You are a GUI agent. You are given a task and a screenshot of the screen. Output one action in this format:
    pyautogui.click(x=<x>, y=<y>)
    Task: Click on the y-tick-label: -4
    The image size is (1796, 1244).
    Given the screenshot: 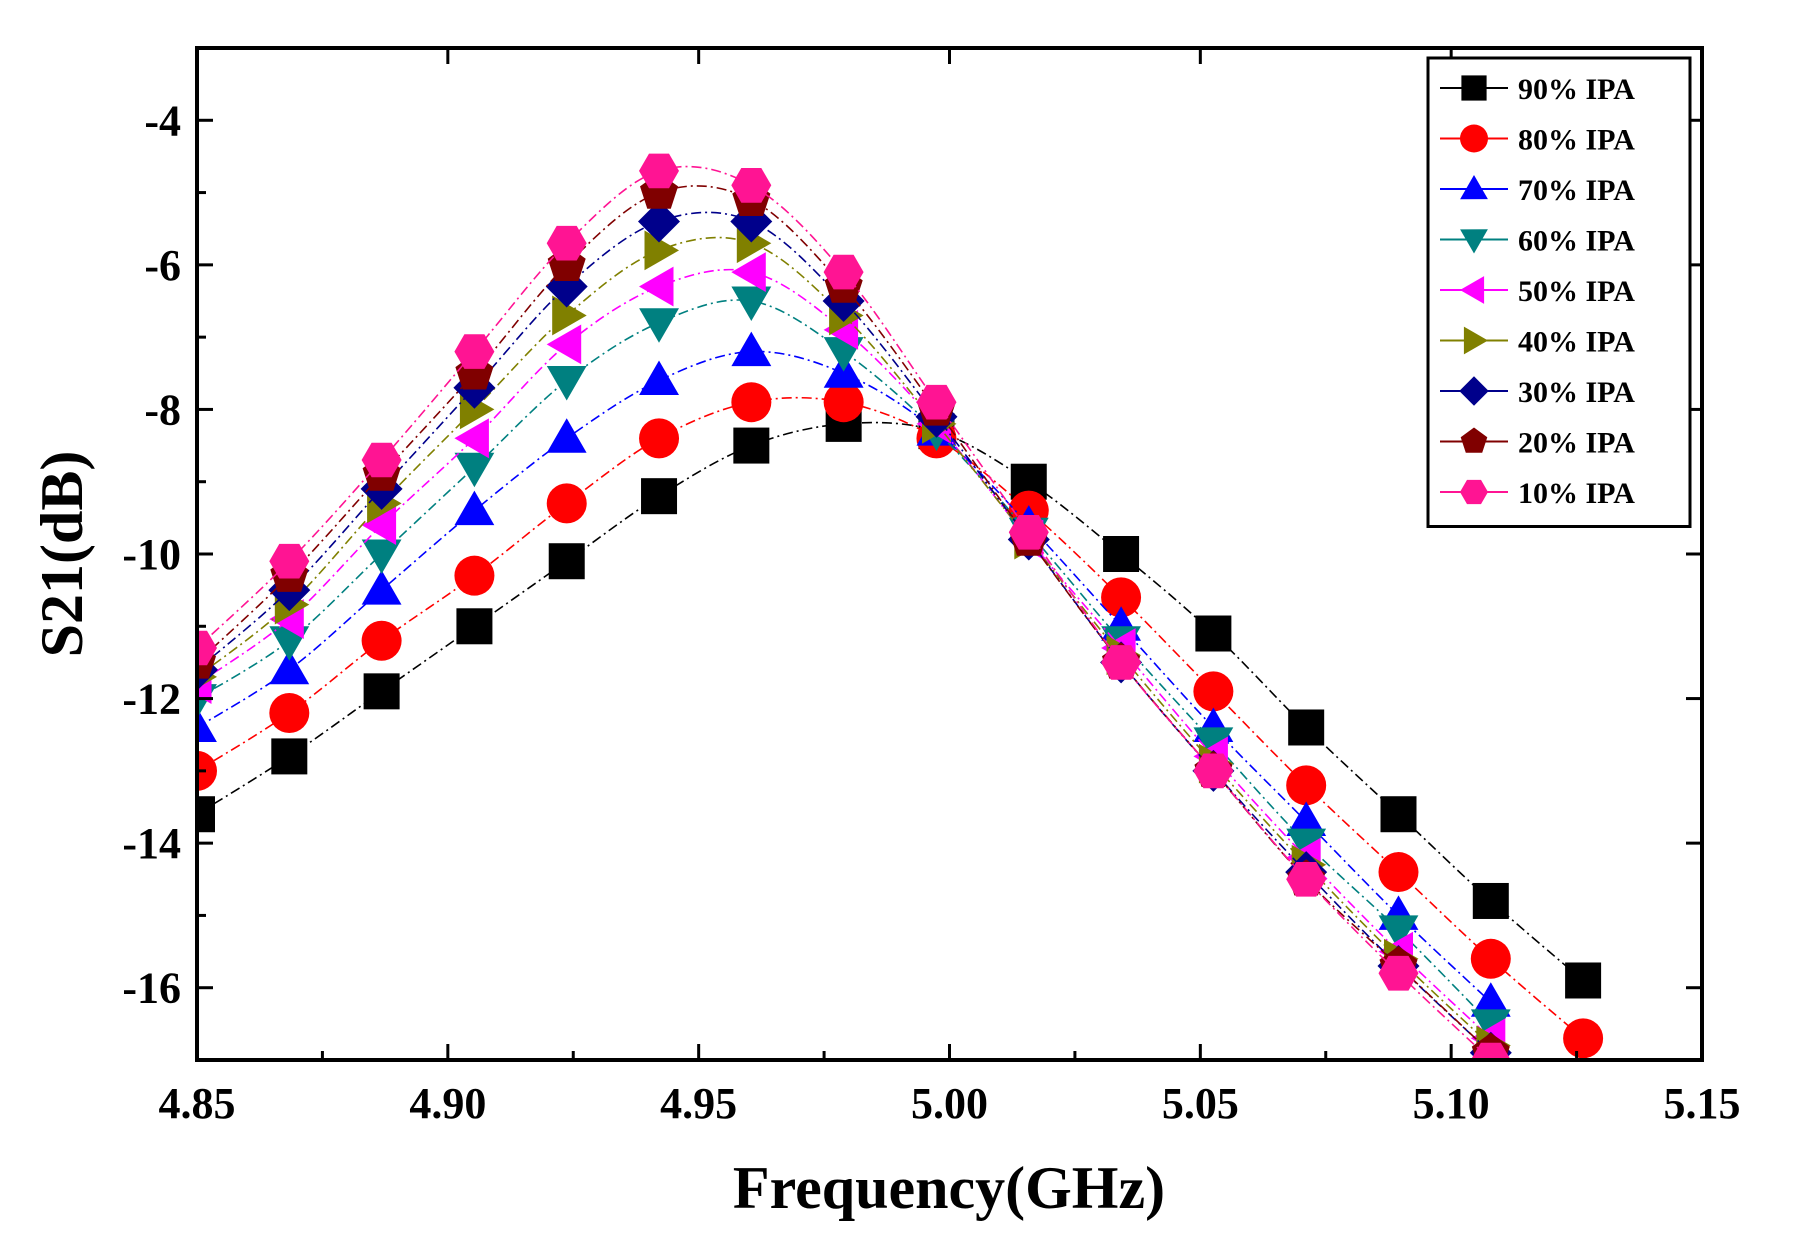 What is the action you would take?
    pyautogui.click(x=162, y=120)
    